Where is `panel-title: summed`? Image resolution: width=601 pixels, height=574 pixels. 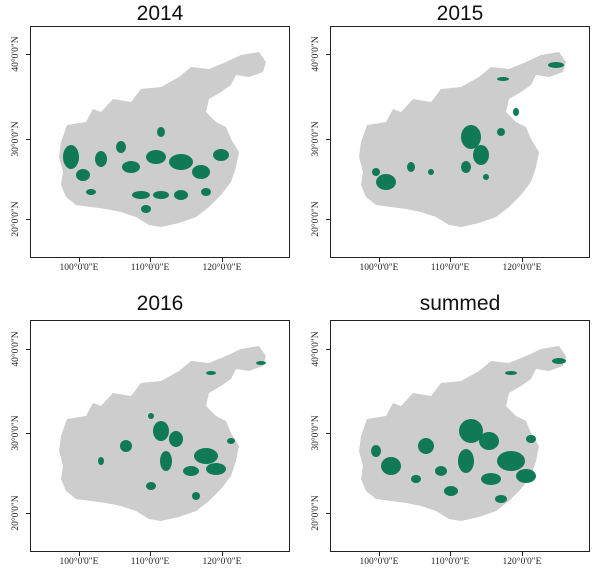
panel-title: summed is located at coordinates (460, 303).